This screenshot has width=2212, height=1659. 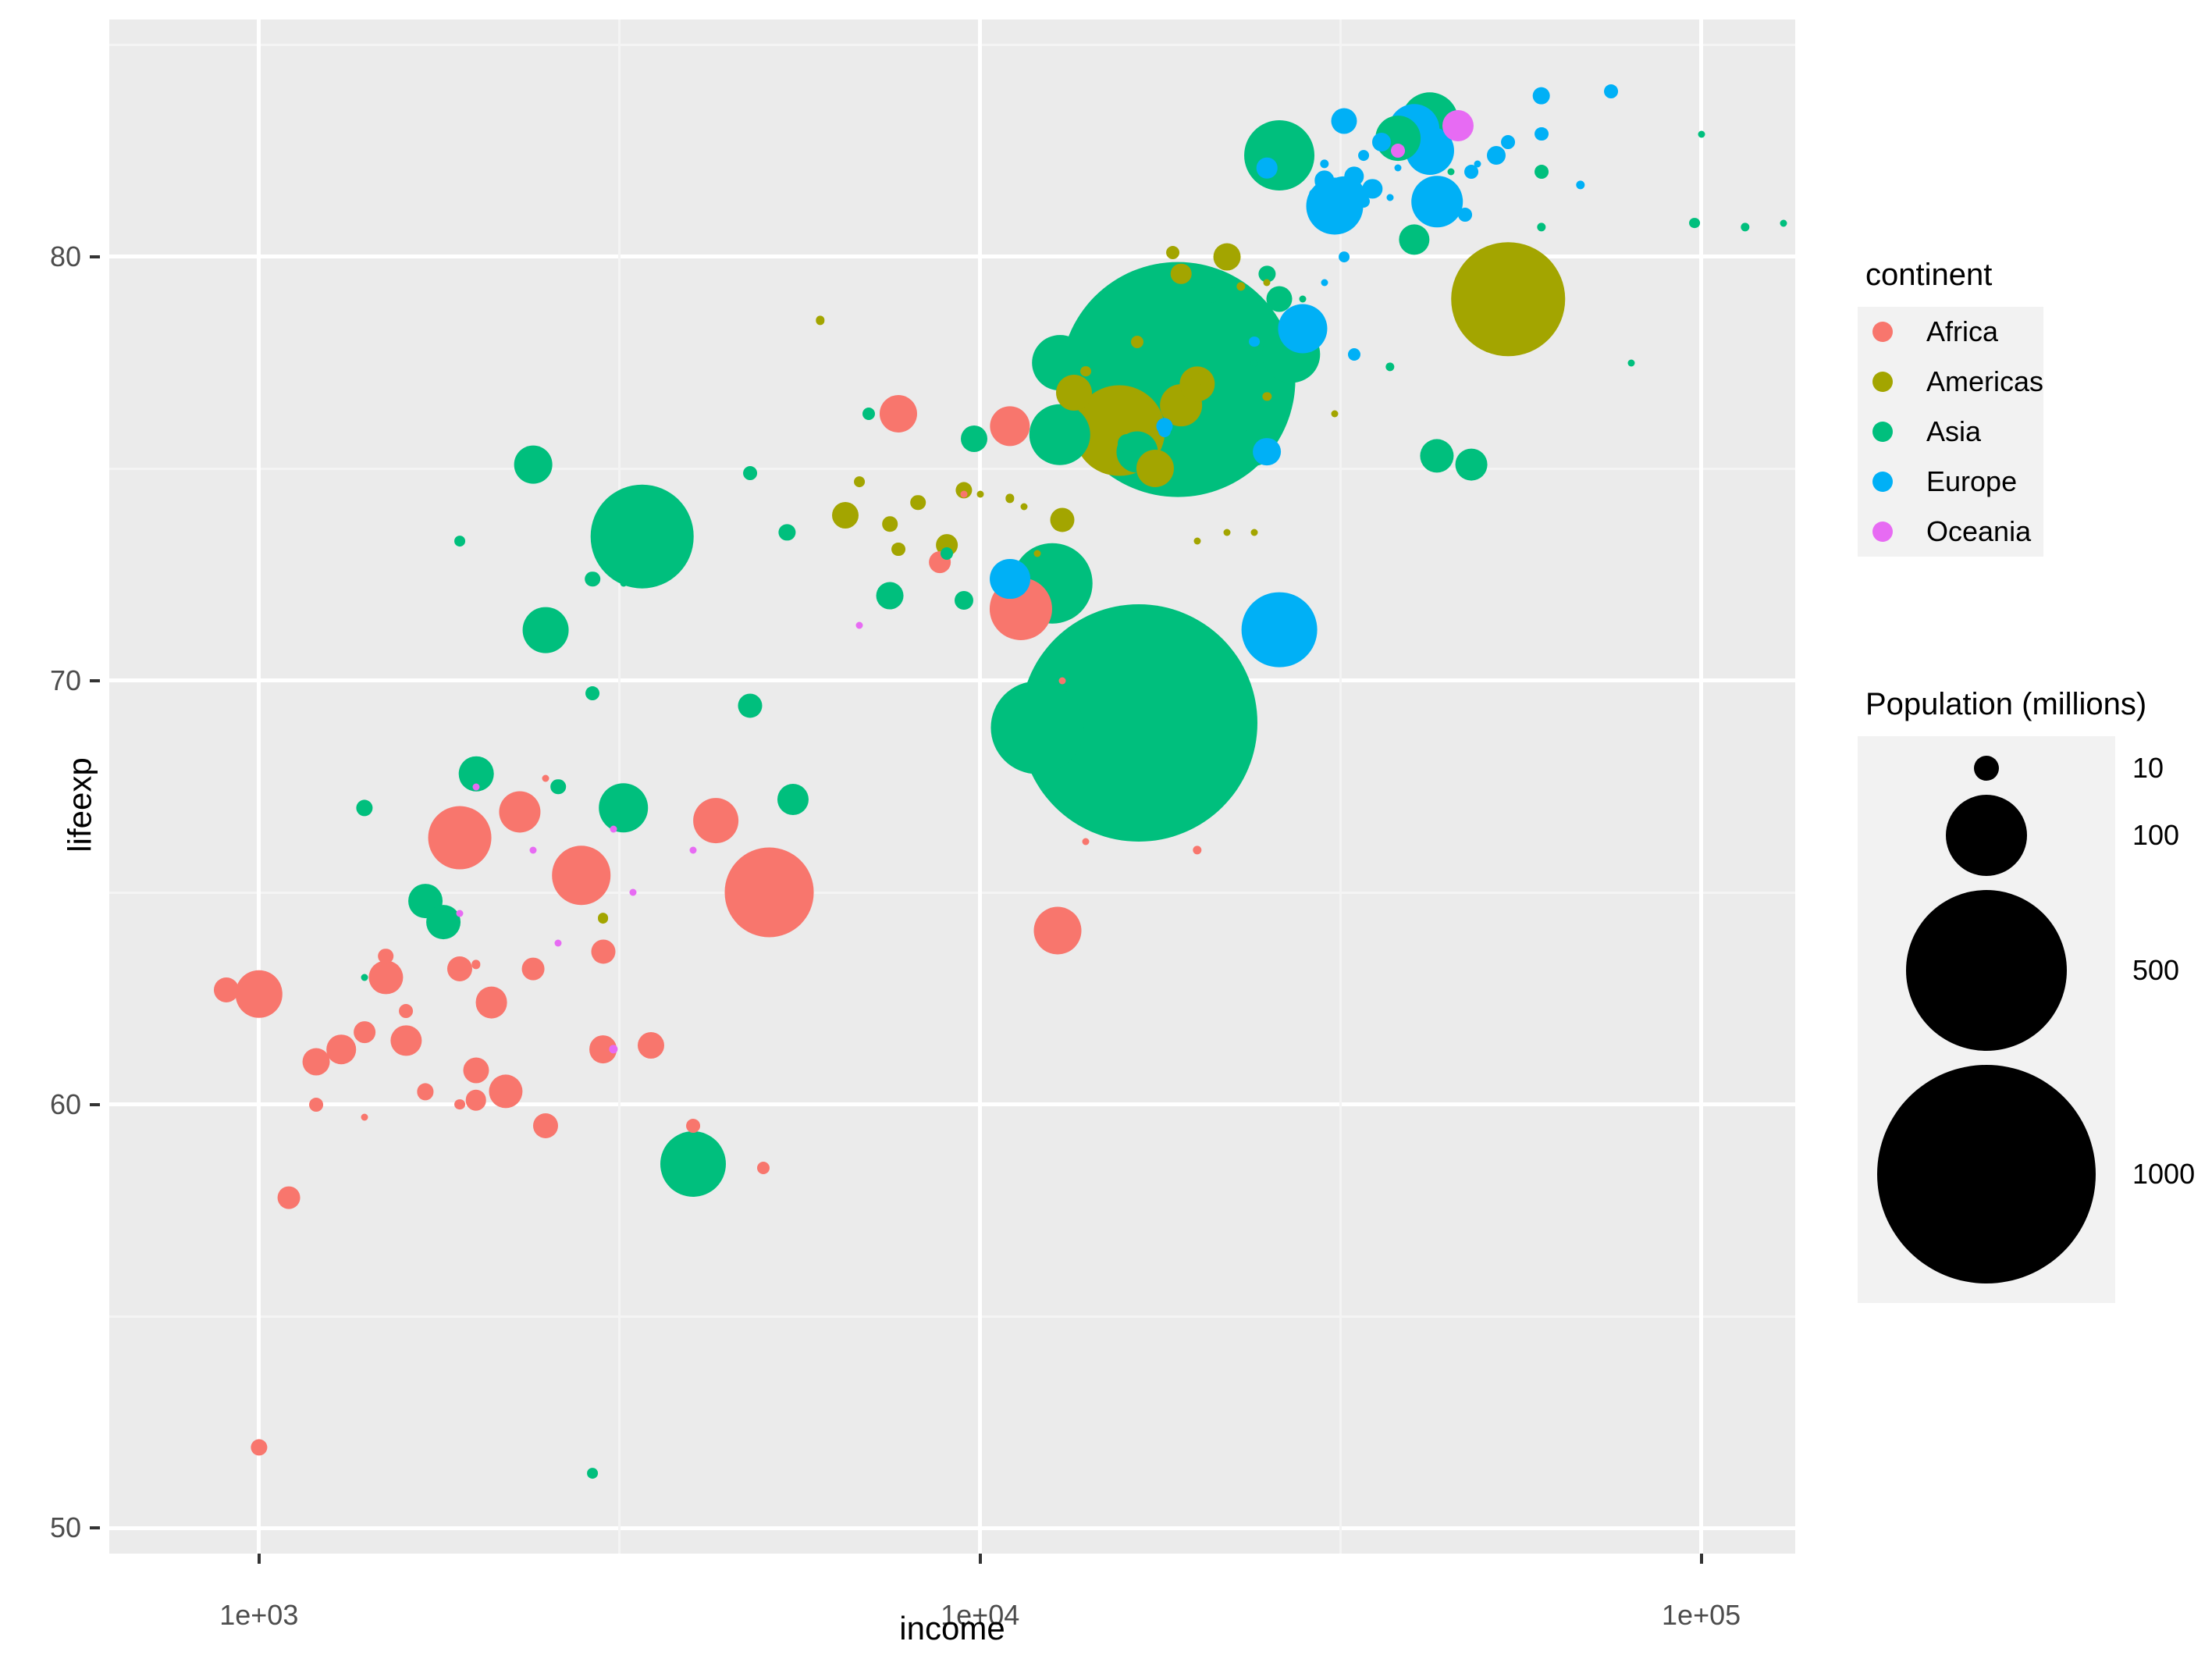 What do you see at coordinates (1951, 332) in the screenshot?
I see `continent-legend-item-africa: Africa` at bounding box center [1951, 332].